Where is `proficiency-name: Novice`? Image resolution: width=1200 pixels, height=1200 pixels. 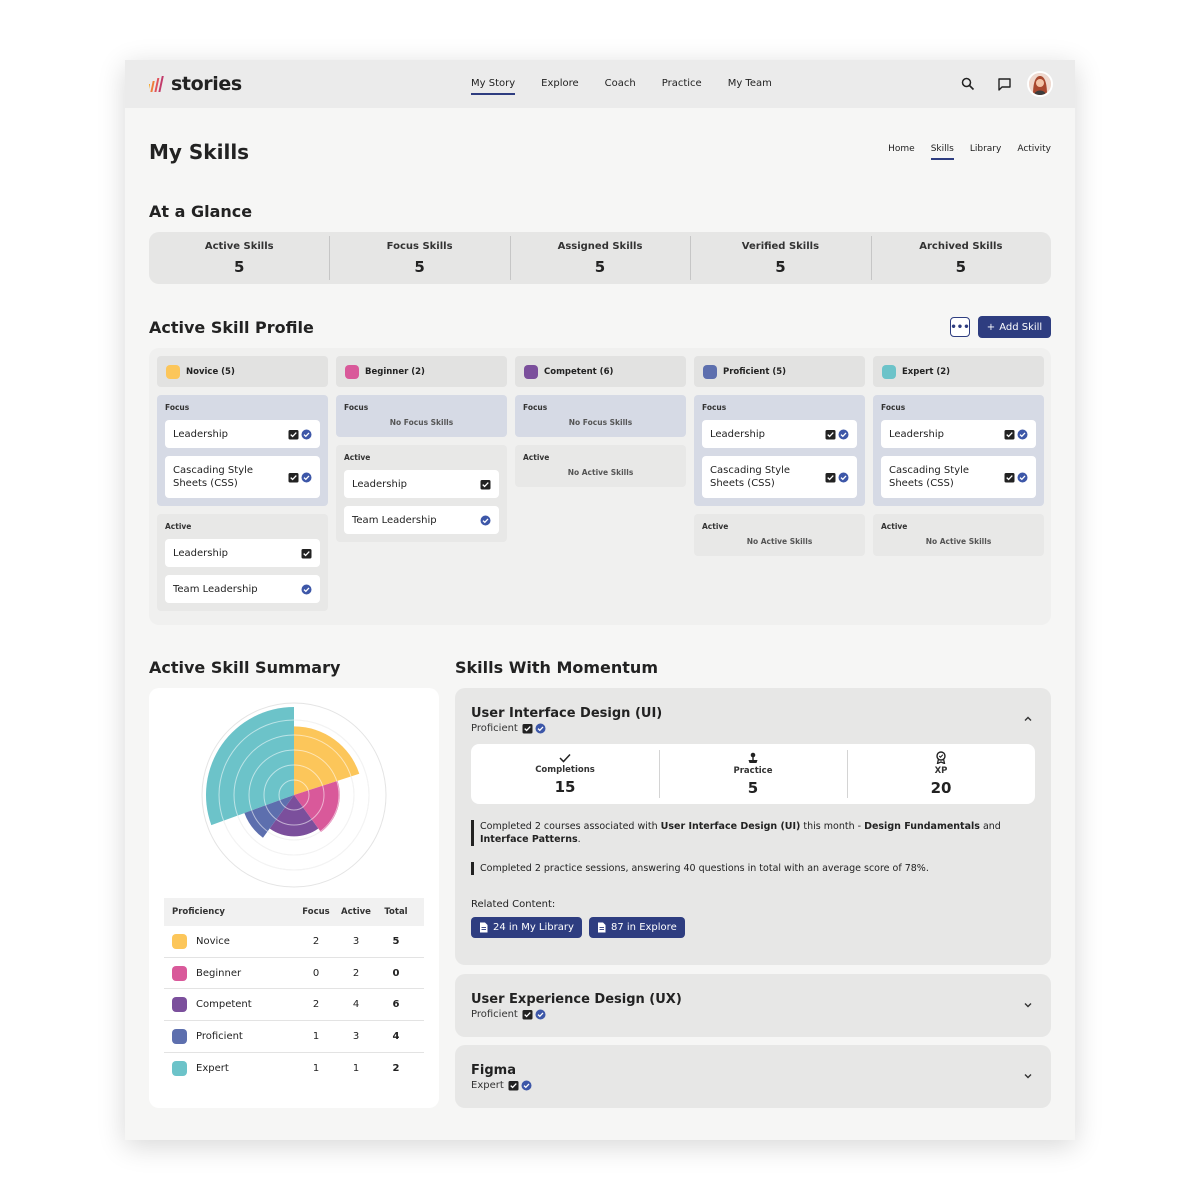
proficiency-name: Novice is located at coordinates (213, 941).